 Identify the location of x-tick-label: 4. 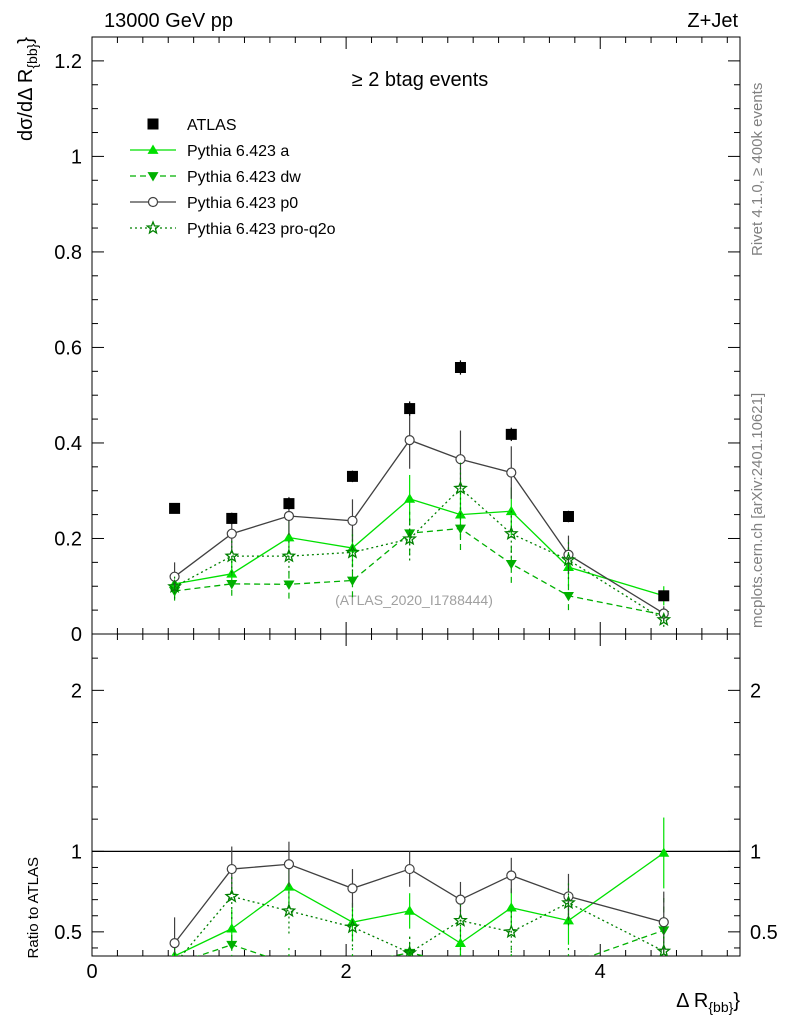
(600, 972).